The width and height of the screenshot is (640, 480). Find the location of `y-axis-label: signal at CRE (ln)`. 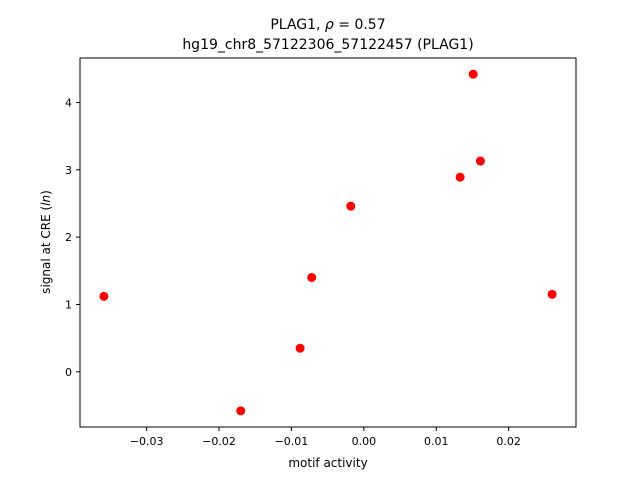

y-axis-label: signal at CRE (ln) is located at coordinates (46, 242).